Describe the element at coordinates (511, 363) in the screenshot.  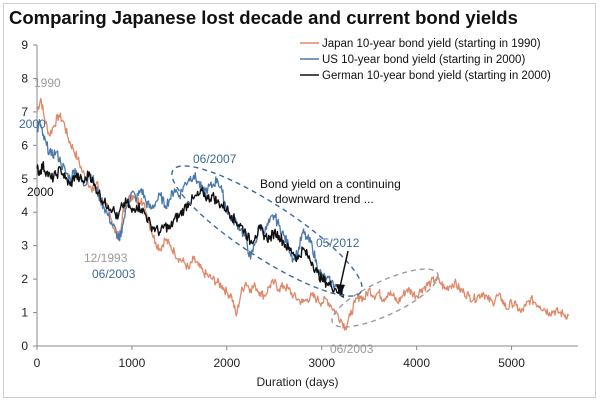
I see `x-tick-label: 5000` at that location.